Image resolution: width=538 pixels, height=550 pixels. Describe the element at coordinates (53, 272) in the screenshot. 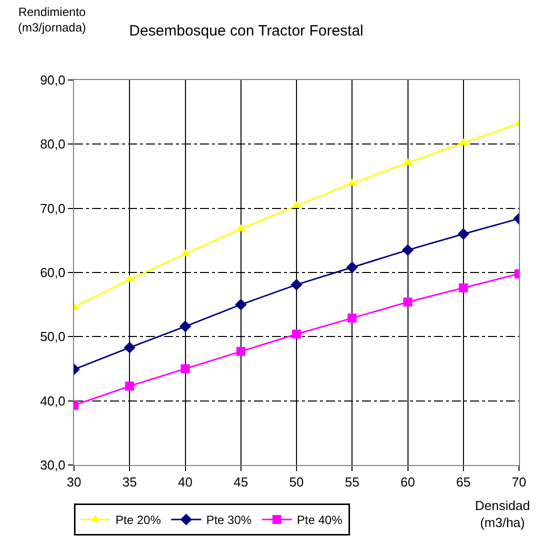

I see `y-tick-label: 60,0` at that location.